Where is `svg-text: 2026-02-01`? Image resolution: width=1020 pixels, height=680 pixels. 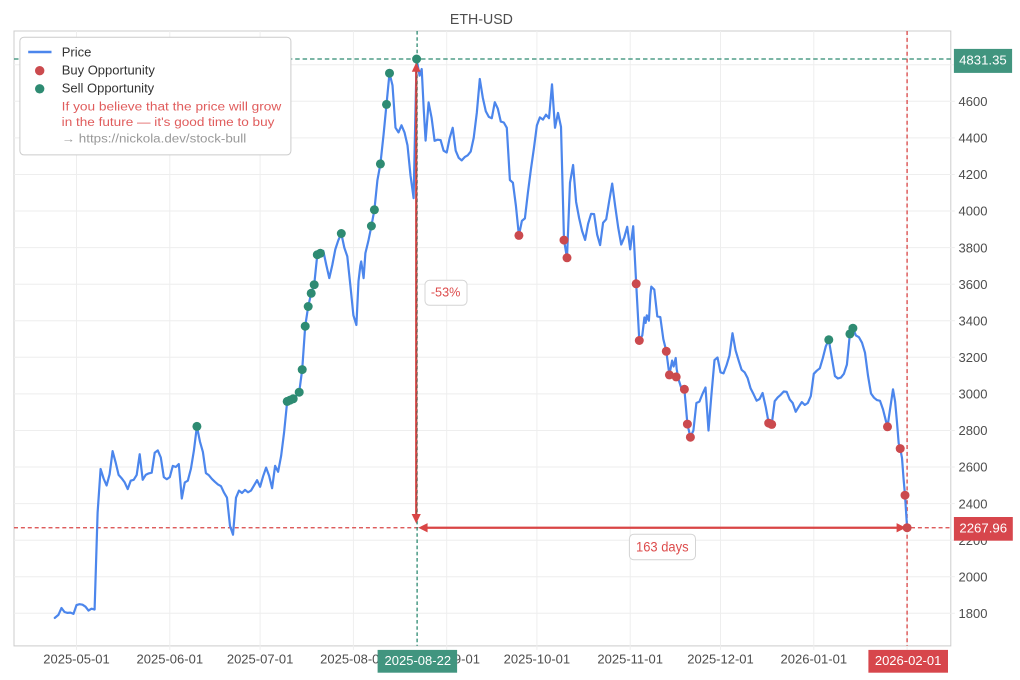 svg-text: 2026-02-01 is located at coordinates (908, 660).